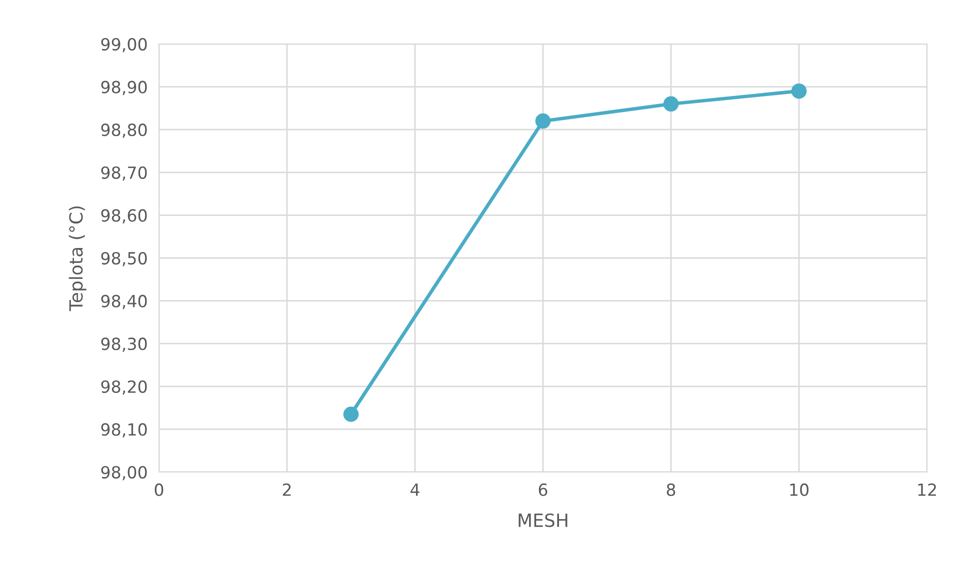 Image resolution: width=954 pixels, height=583 pixels. I want to click on y-tick-label: 98,00, so click(124, 473).